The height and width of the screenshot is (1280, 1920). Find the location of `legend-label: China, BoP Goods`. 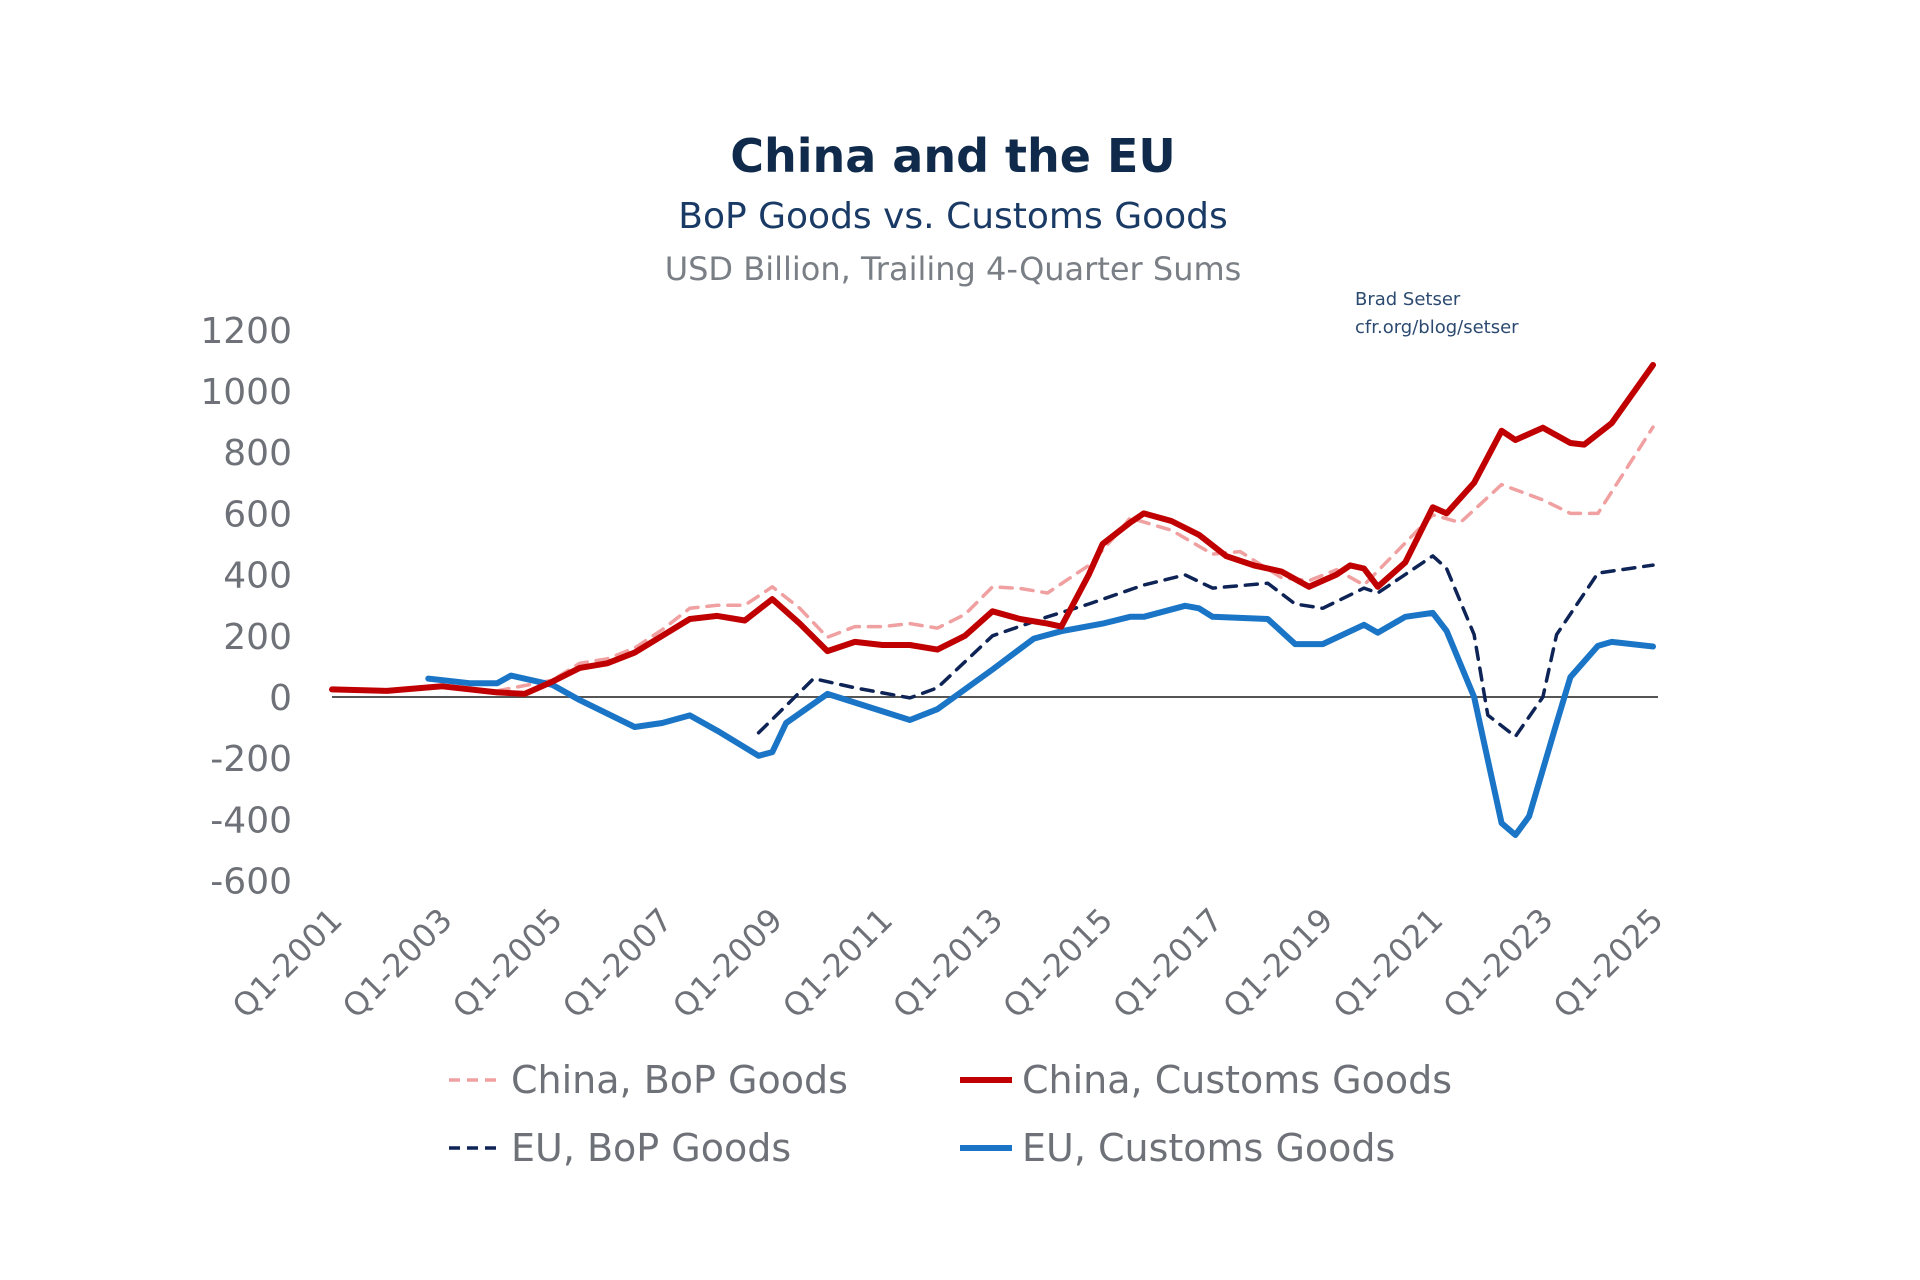

legend-label: China, BoP Goods is located at coordinates (679, 1080).